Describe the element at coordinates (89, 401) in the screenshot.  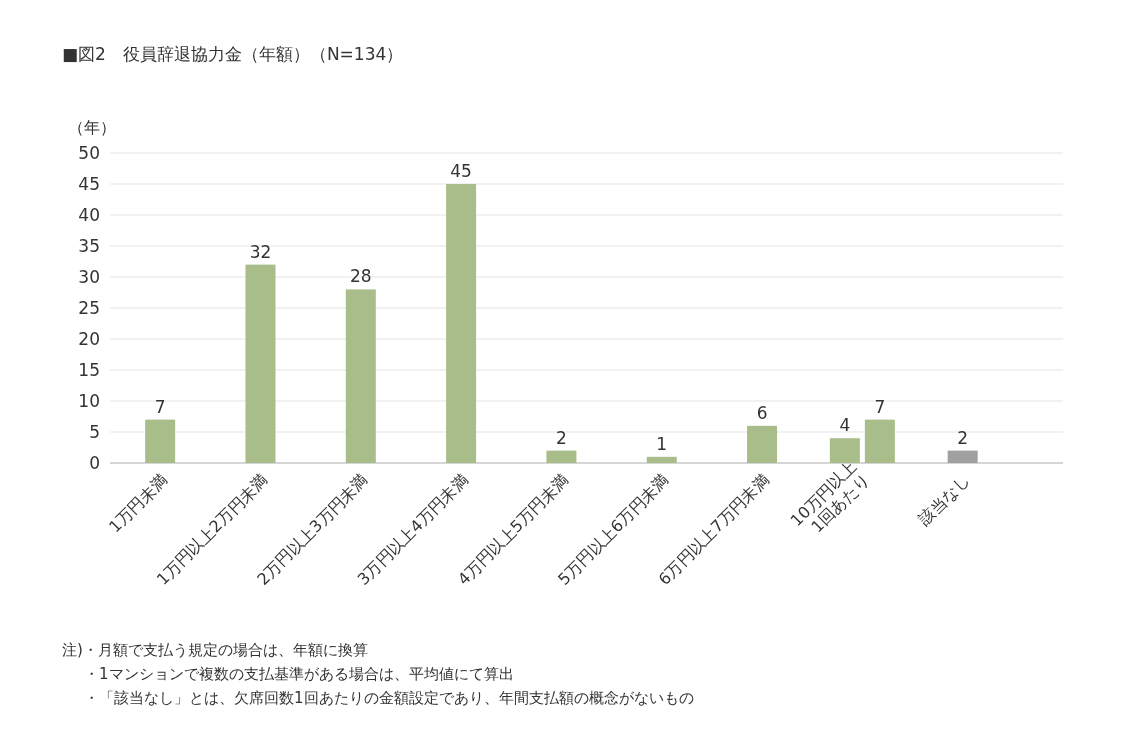
I see `y-tick-label: 10` at that location.